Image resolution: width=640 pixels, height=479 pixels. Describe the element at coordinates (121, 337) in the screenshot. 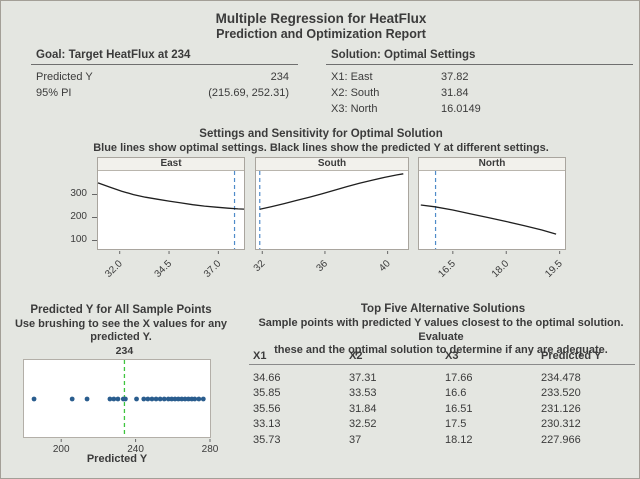

I see `sample-points-subtitle-line2: predicted Y.` at that location.